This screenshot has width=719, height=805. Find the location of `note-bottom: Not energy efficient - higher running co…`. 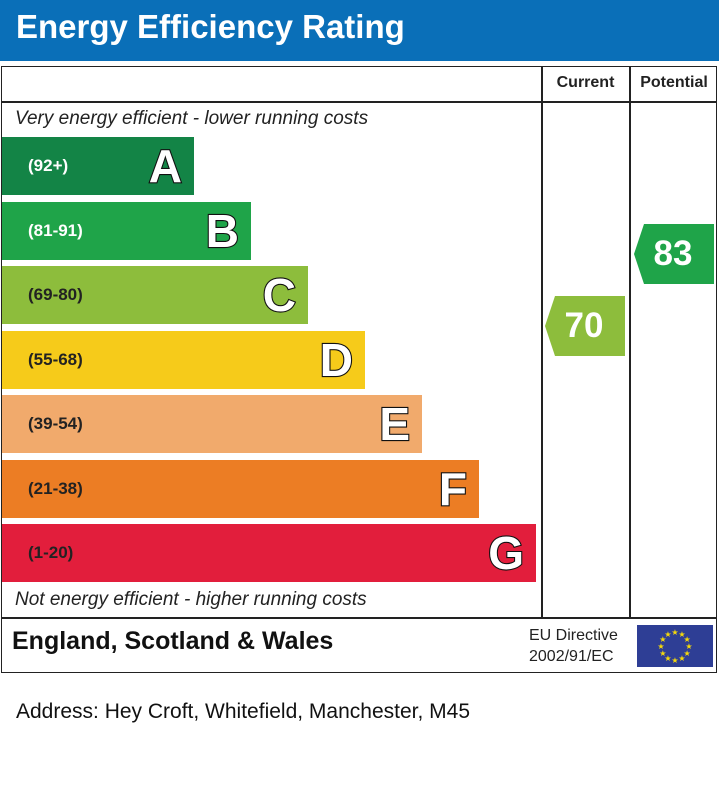

note-bottom: Not energy efficient - higher running co… is located at coordinates (191, 599).